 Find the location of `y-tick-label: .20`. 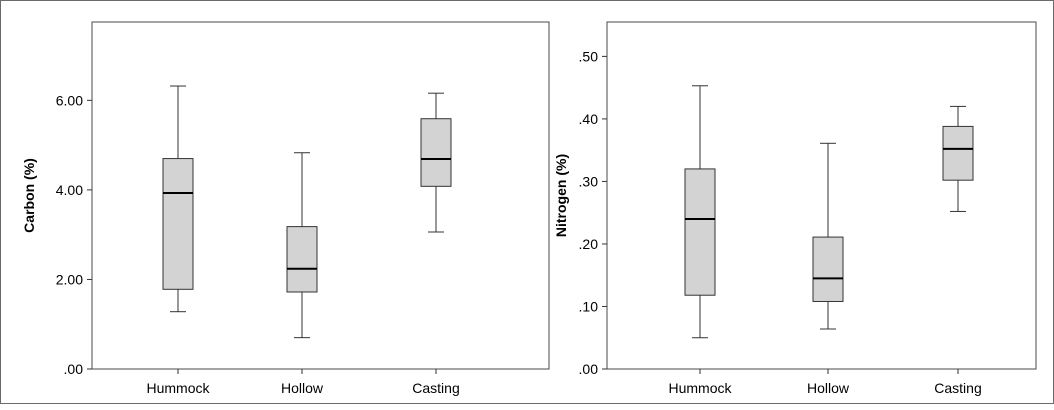

y-tick-label: .20 is located at coordinates (589, 244).